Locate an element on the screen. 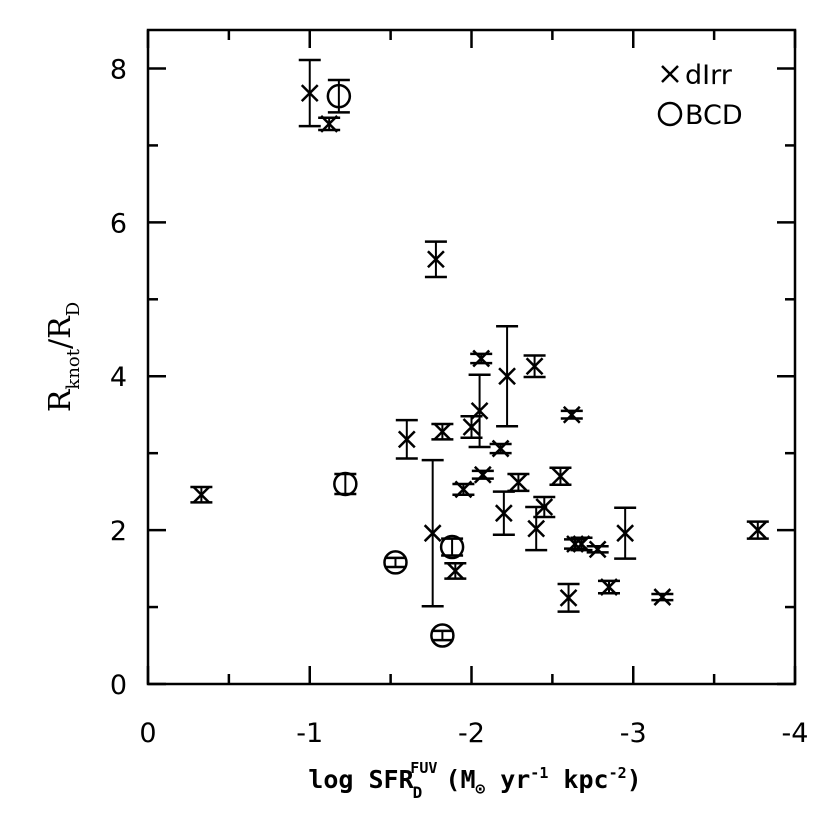 The height and width of the screenshot is (830, 830). y-tick-label: 8 is located at coordinates (118, 69).